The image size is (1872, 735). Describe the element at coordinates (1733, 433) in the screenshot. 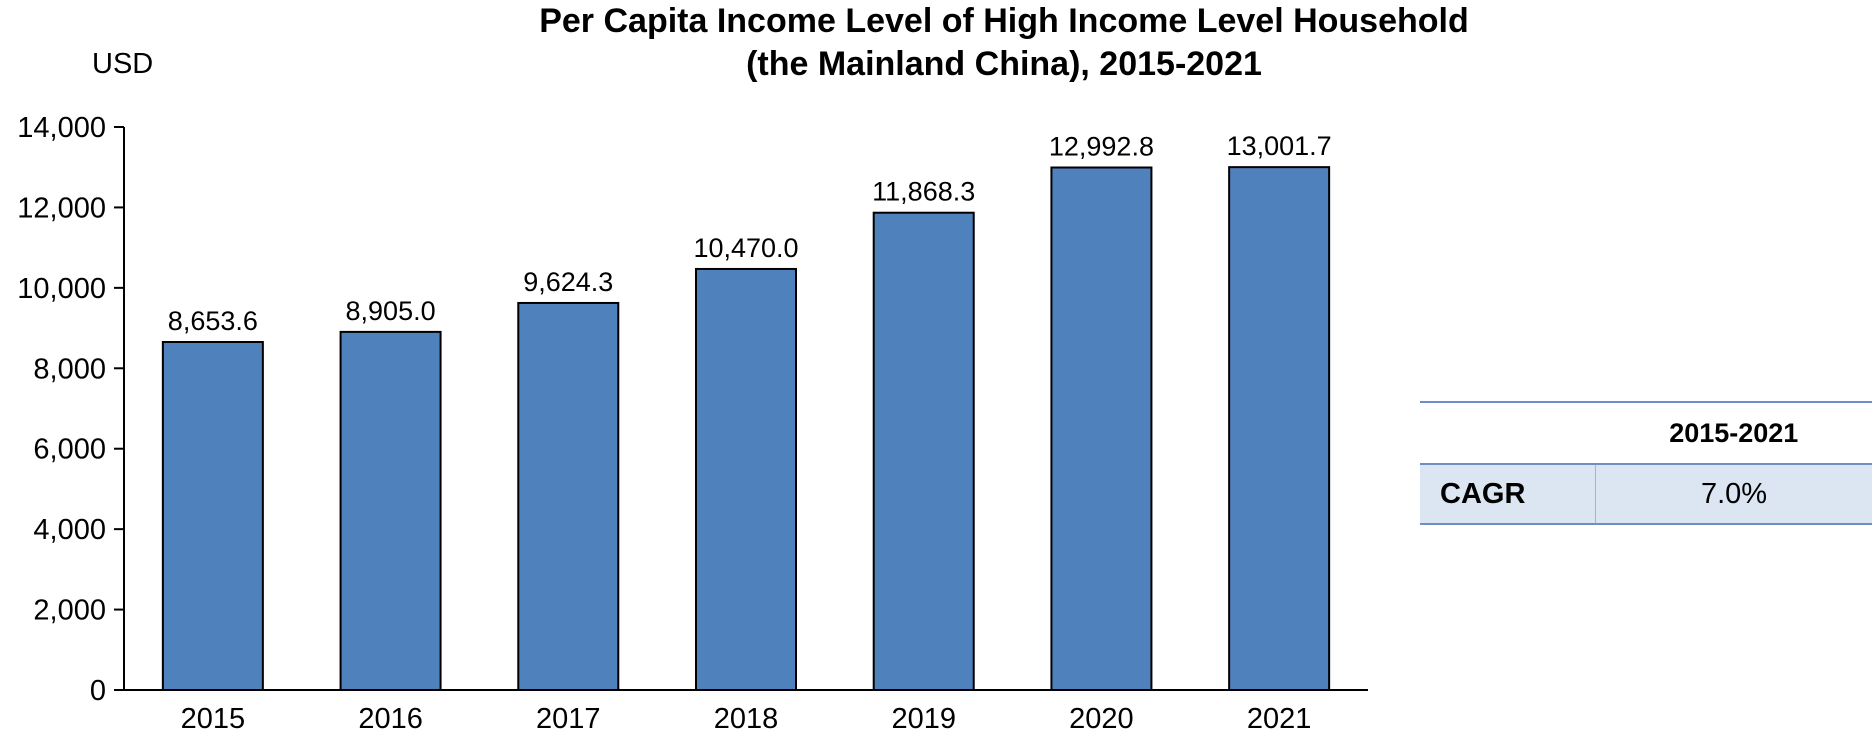

I see `cagr-table-period-header: 2015-2021` at that location.